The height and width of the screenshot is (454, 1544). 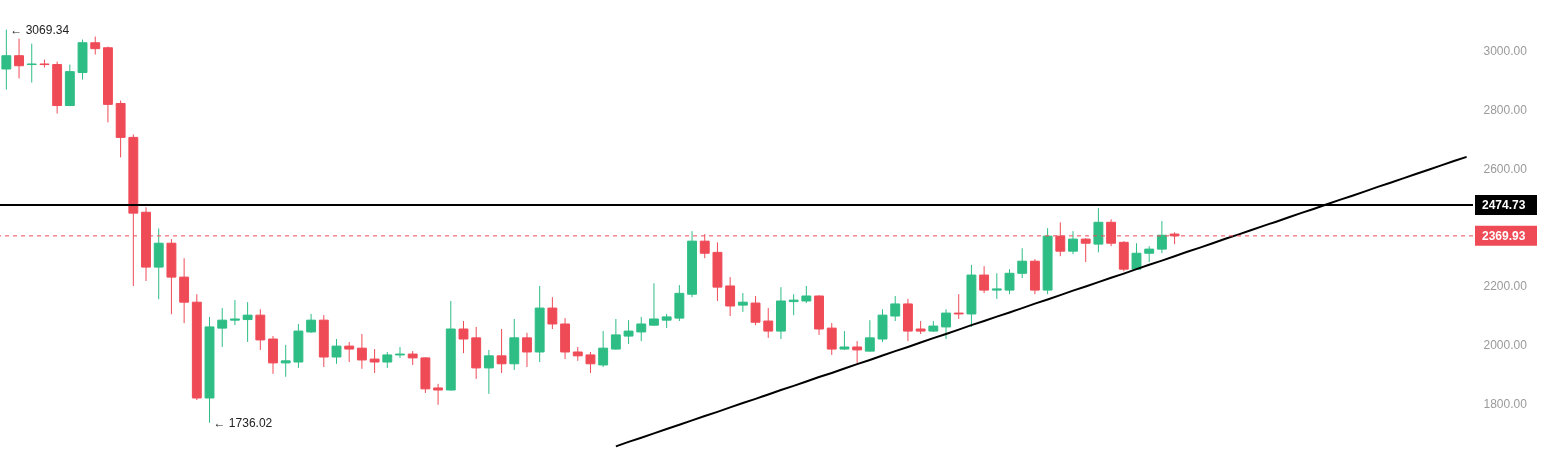 What do you see at coordinates (1505, 168) in the screenshot?
I see `y-tick-label: 2600.00` at bounding box center [1505, 168].